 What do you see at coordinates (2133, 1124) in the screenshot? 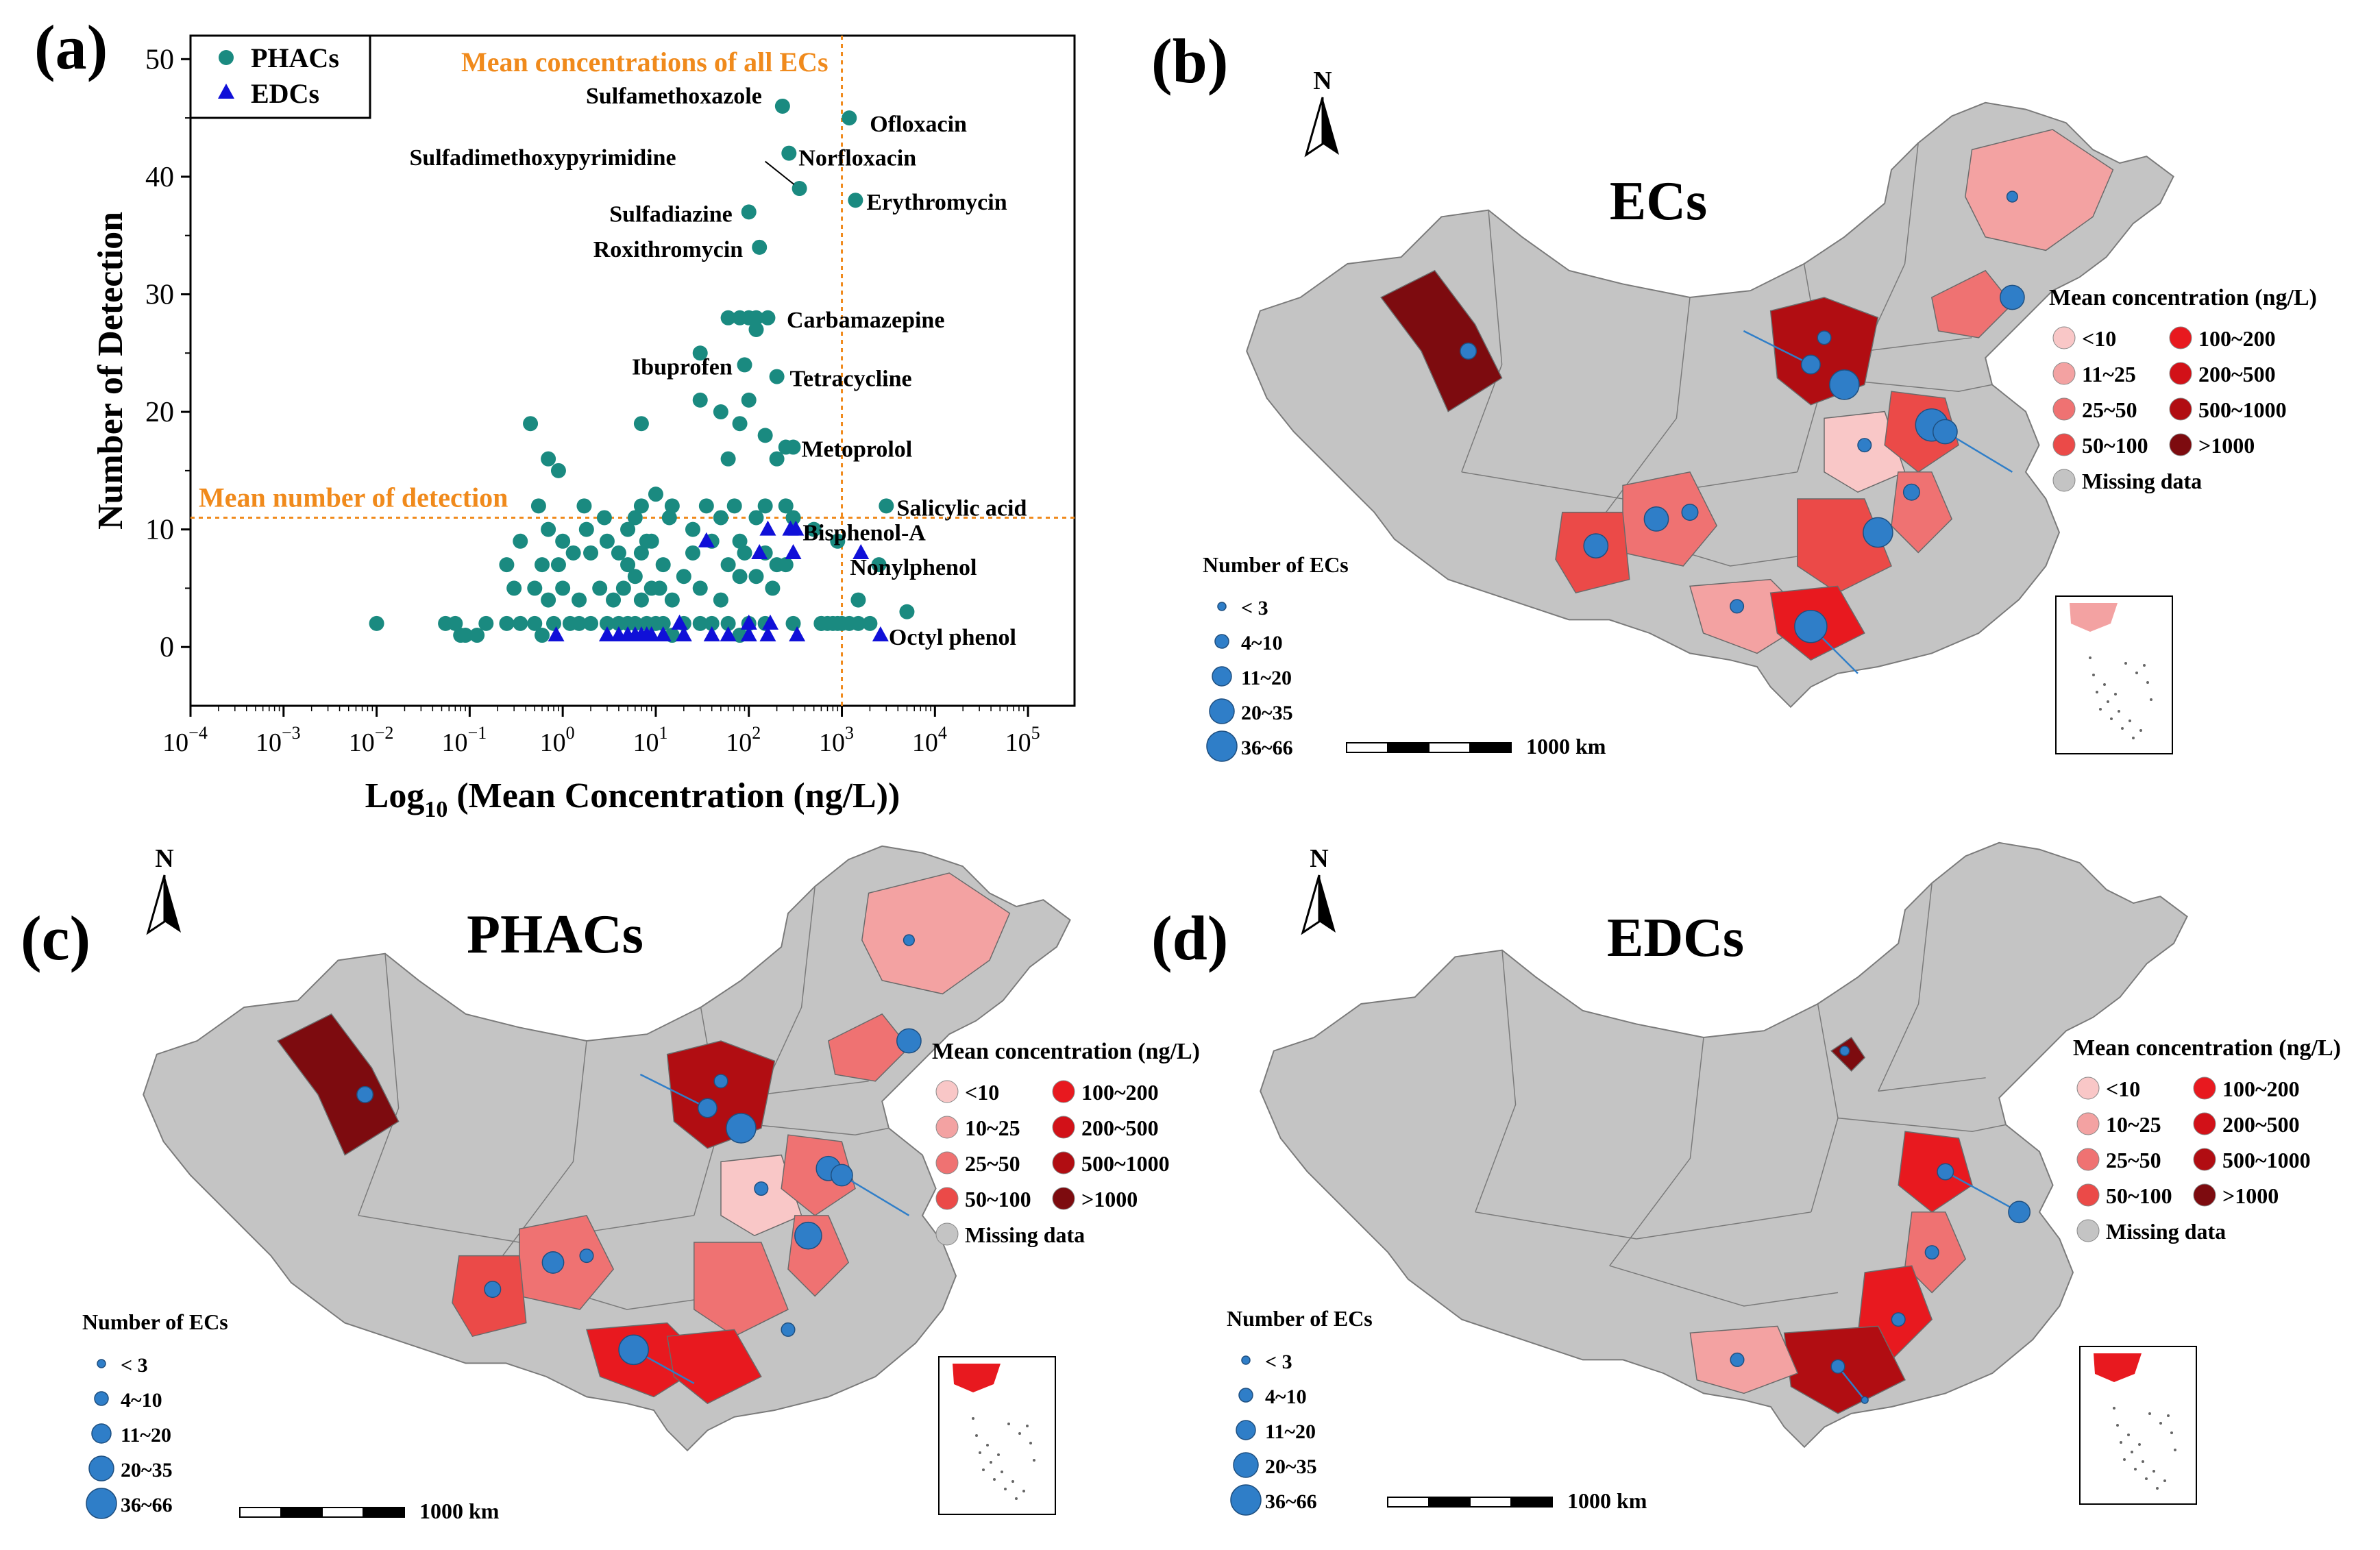
I see `legend-color-label: 10~25` at bounding box center [2133, 1124].